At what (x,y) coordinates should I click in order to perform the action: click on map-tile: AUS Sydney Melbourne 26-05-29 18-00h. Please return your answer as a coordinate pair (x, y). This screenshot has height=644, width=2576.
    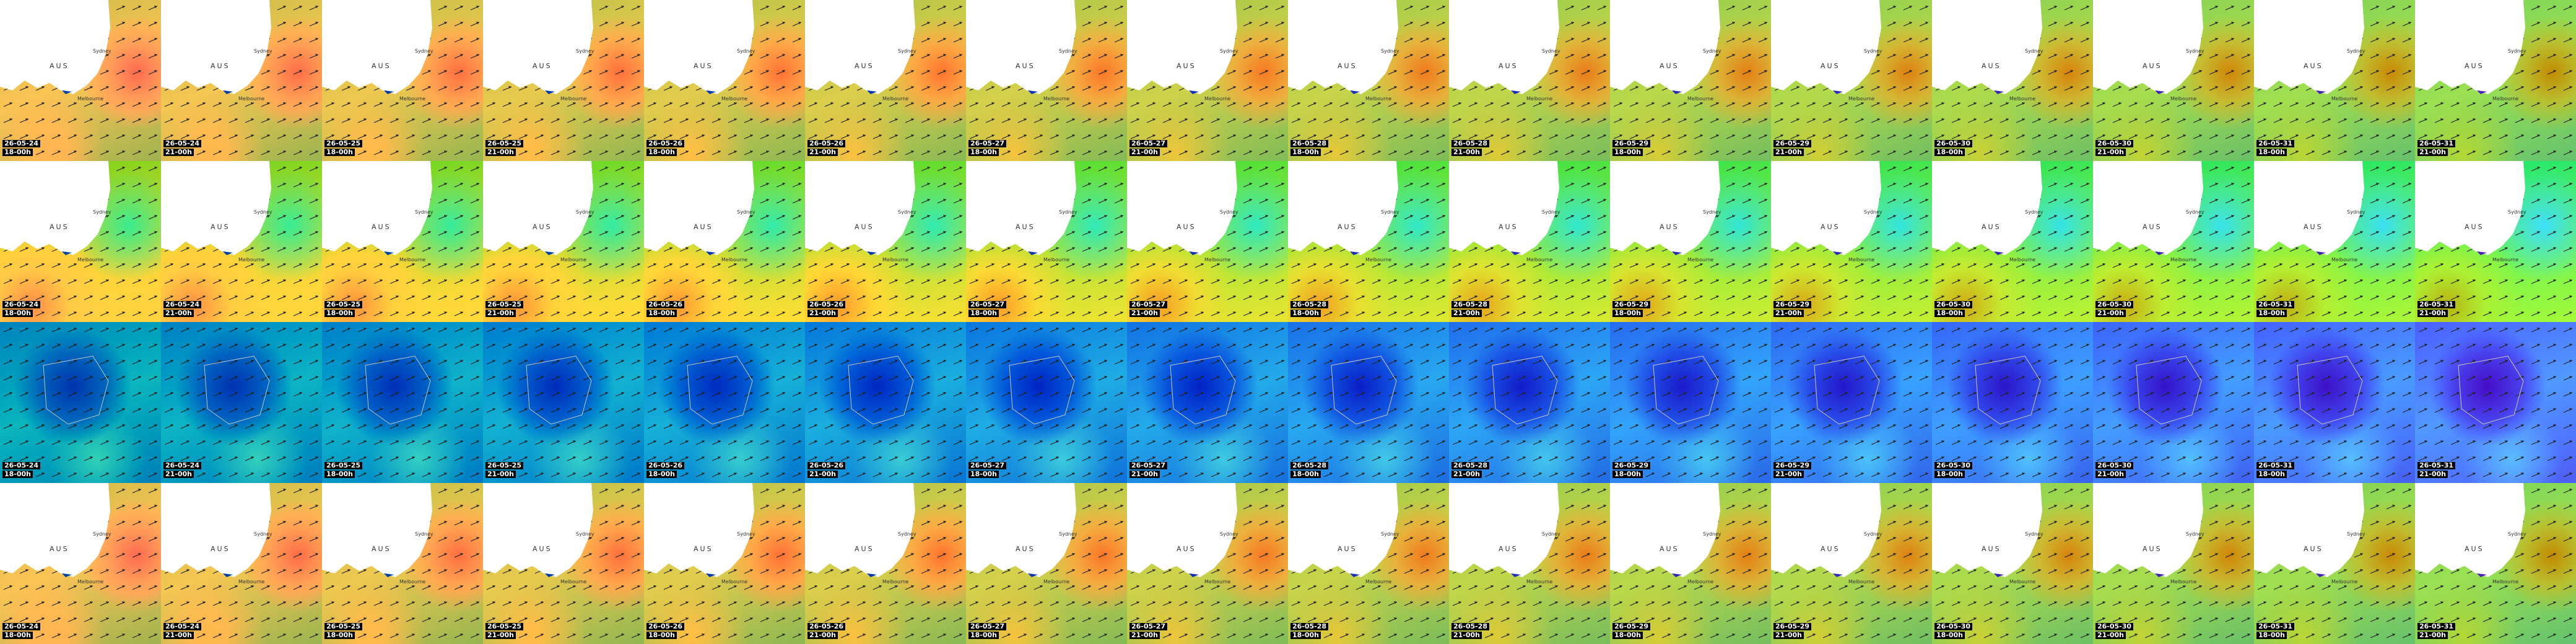
    Looking at the image, I should click on (1690, 241).